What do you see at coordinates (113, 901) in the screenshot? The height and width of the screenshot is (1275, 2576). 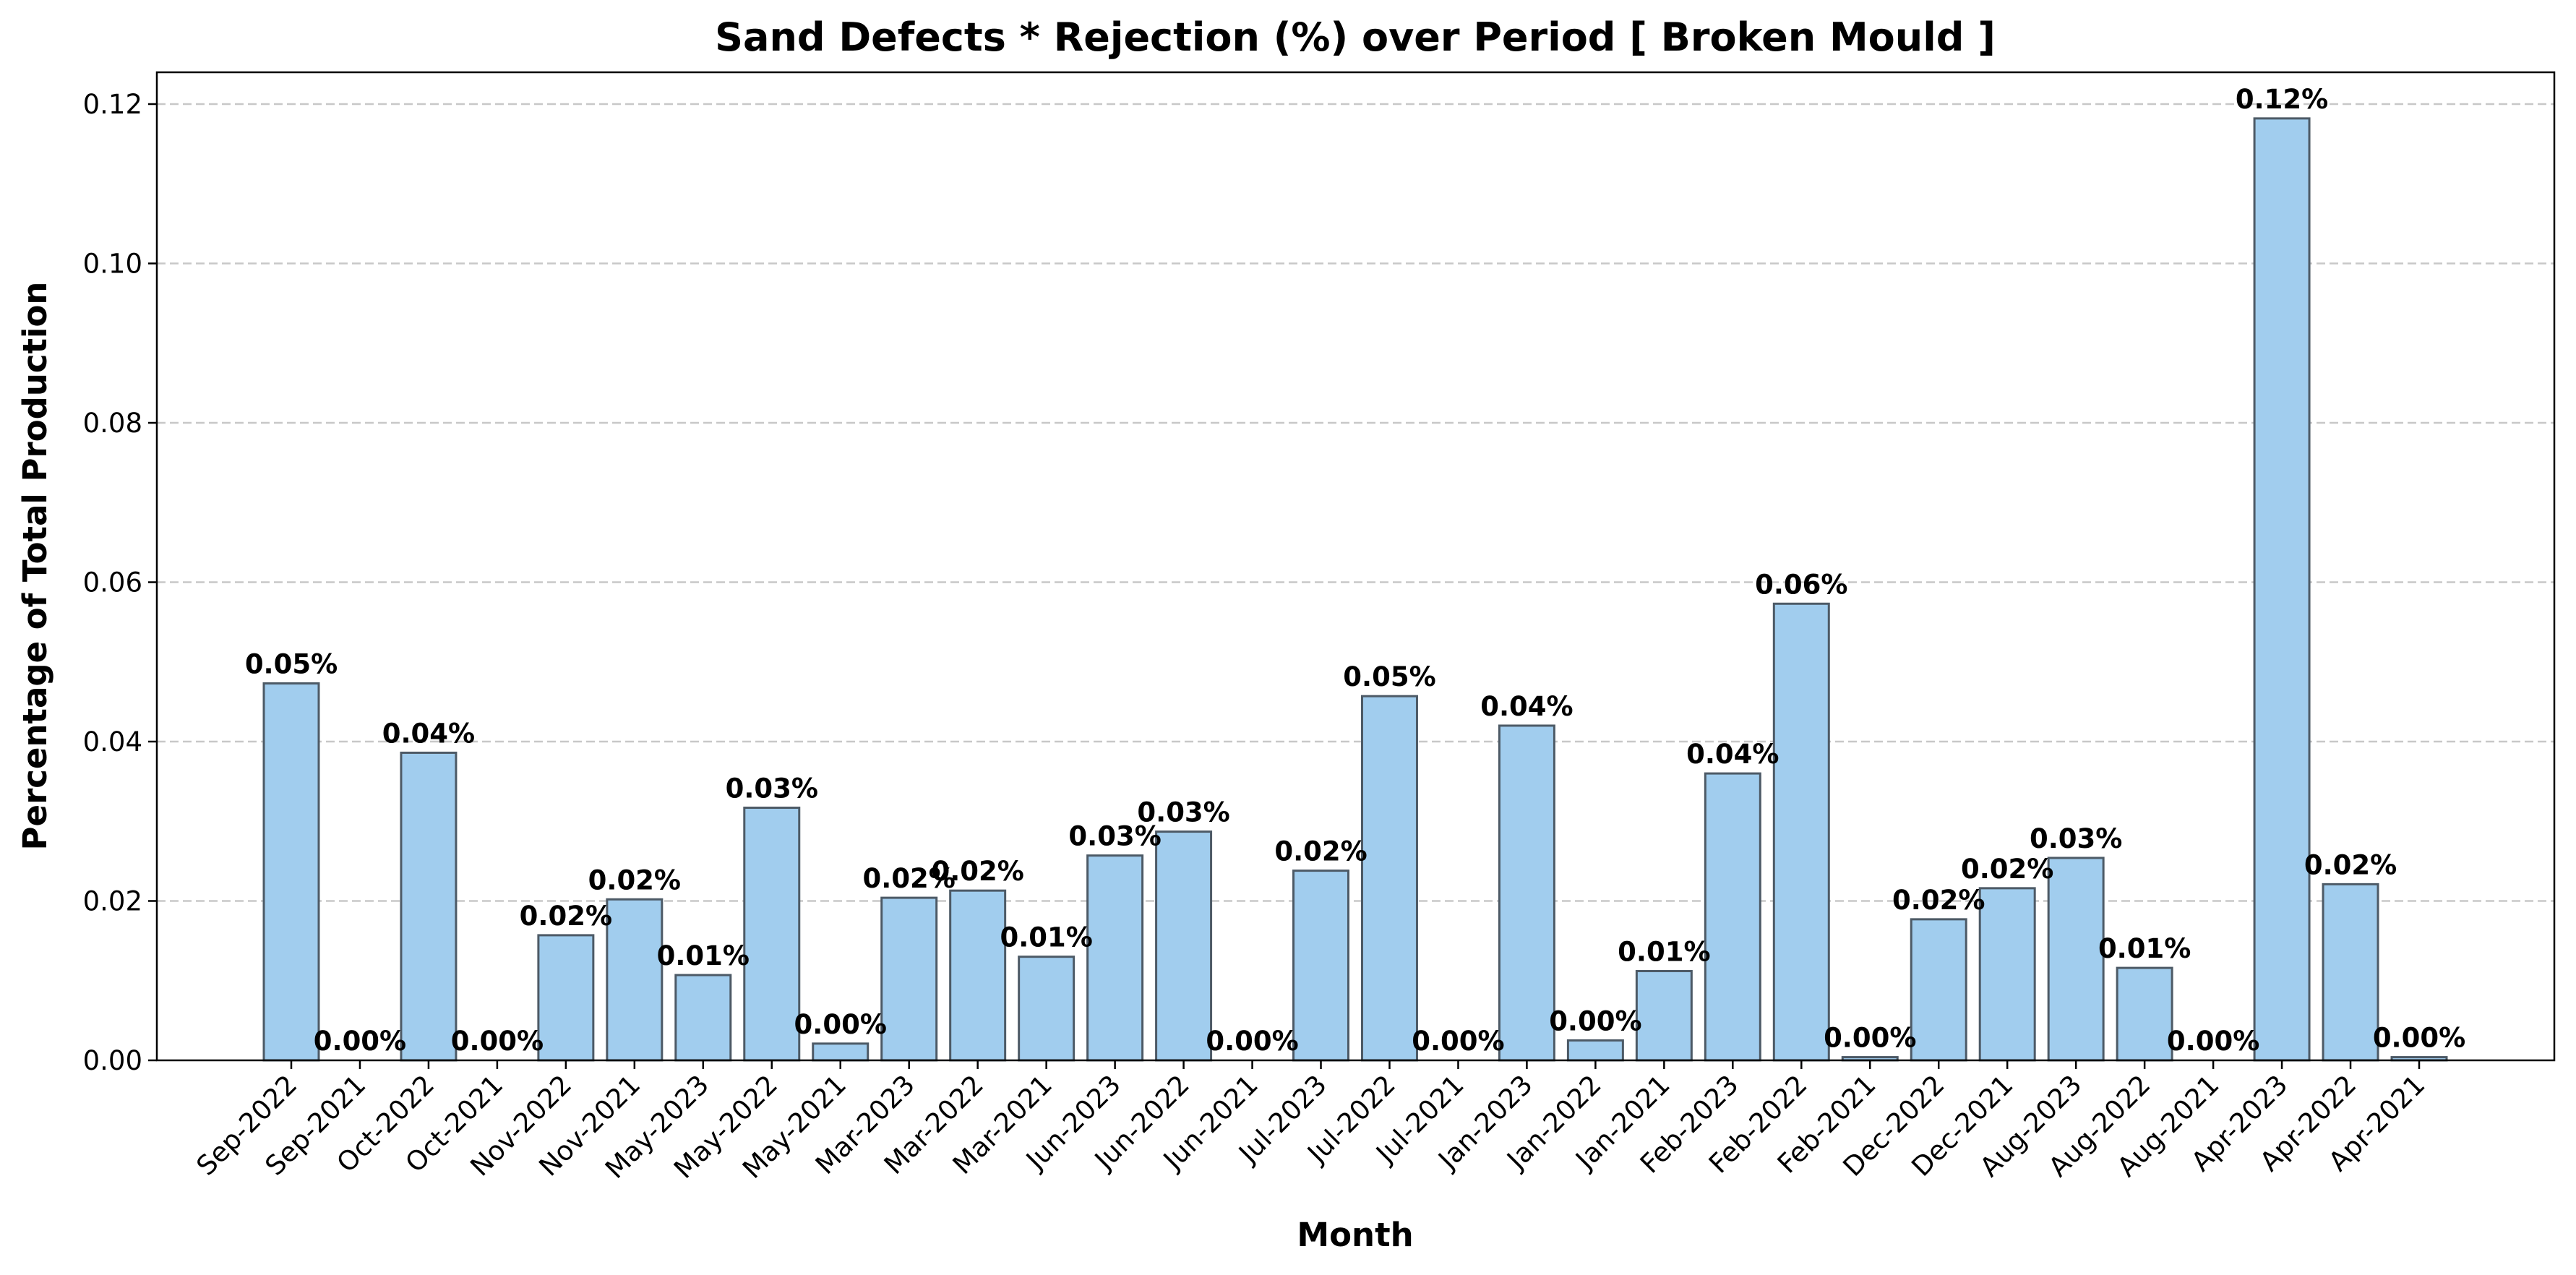 I see `y-tick-label: 0.02` at bounding box center [113, 901].